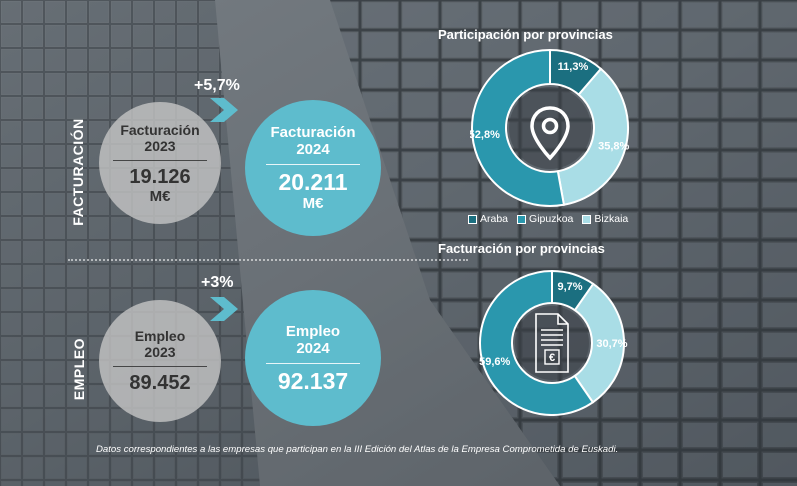 The width and height of the screenshot is (797, 486). I want to click on section-divider, so click(268, 260).